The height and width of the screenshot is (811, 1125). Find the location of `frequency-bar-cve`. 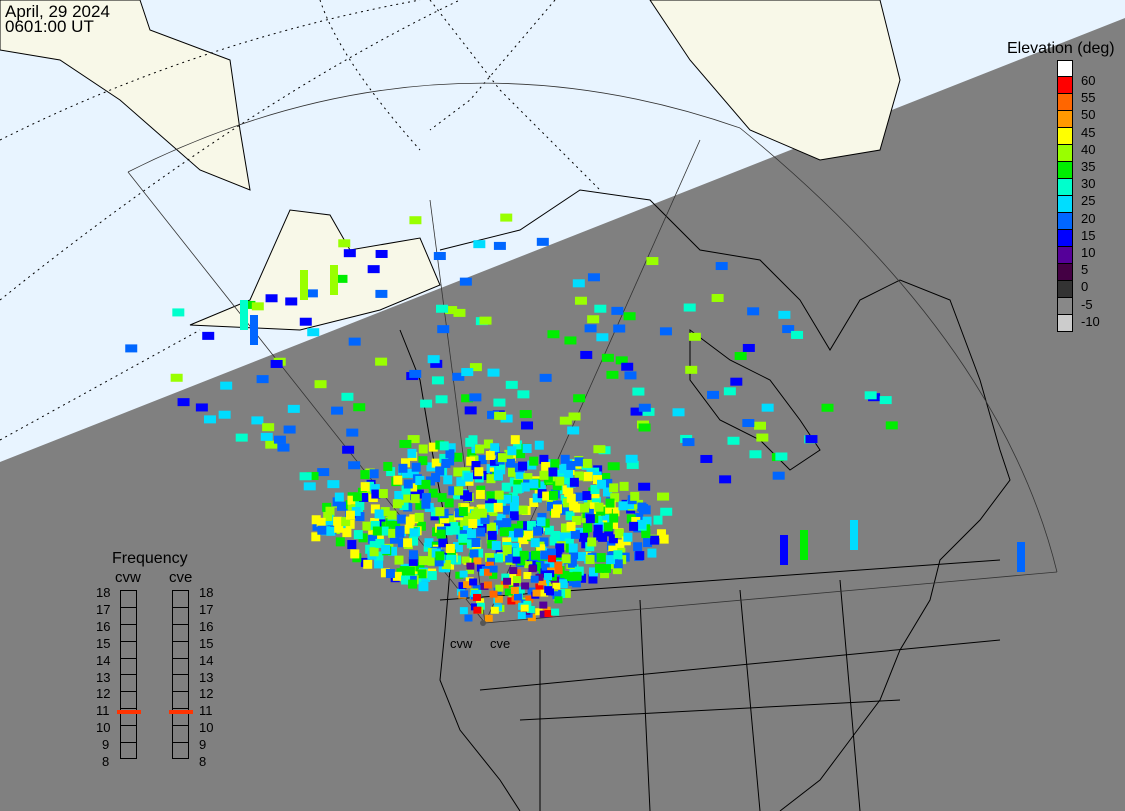

frequency-bar-cve is located at coordinates (180, 674).